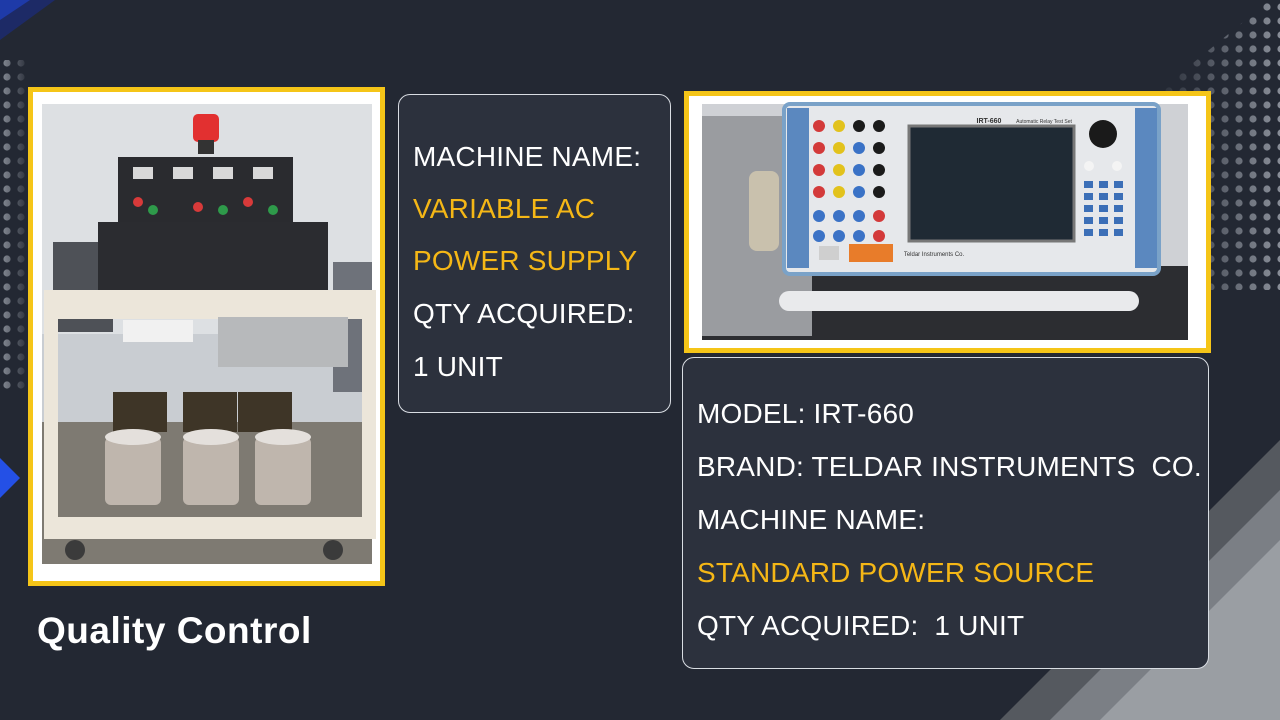 Image resolution: width=1280 pixels, height=720 pixels. Describe the element at coordinates (861, 625) in the screenshot. I see `qty-acquired-line: QTY ACQUIRED: 1 UNIT` at that location.